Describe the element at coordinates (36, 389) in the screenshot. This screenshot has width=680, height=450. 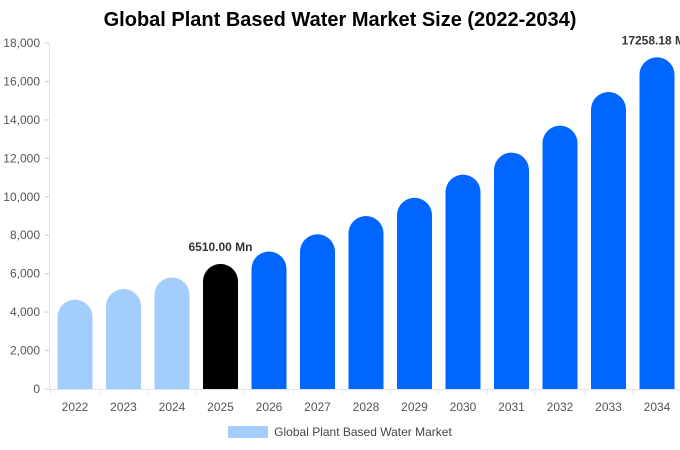
I see `y-tick-label: 0` at that location.